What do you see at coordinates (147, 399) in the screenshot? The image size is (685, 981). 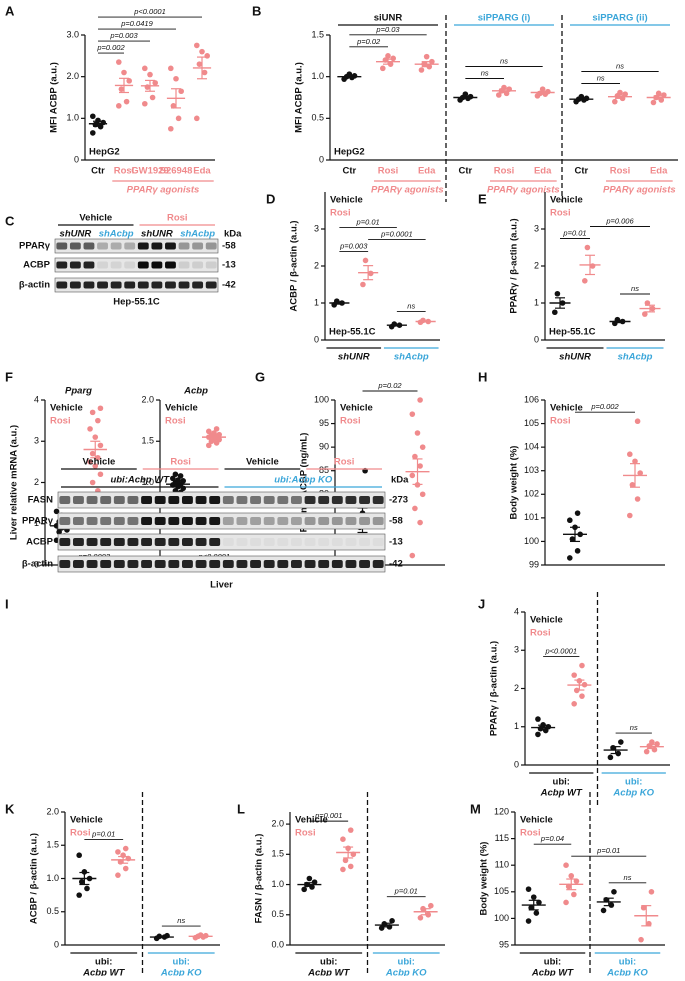 I see `y-tick-label: 2.0` at bounding box center [147, 399].